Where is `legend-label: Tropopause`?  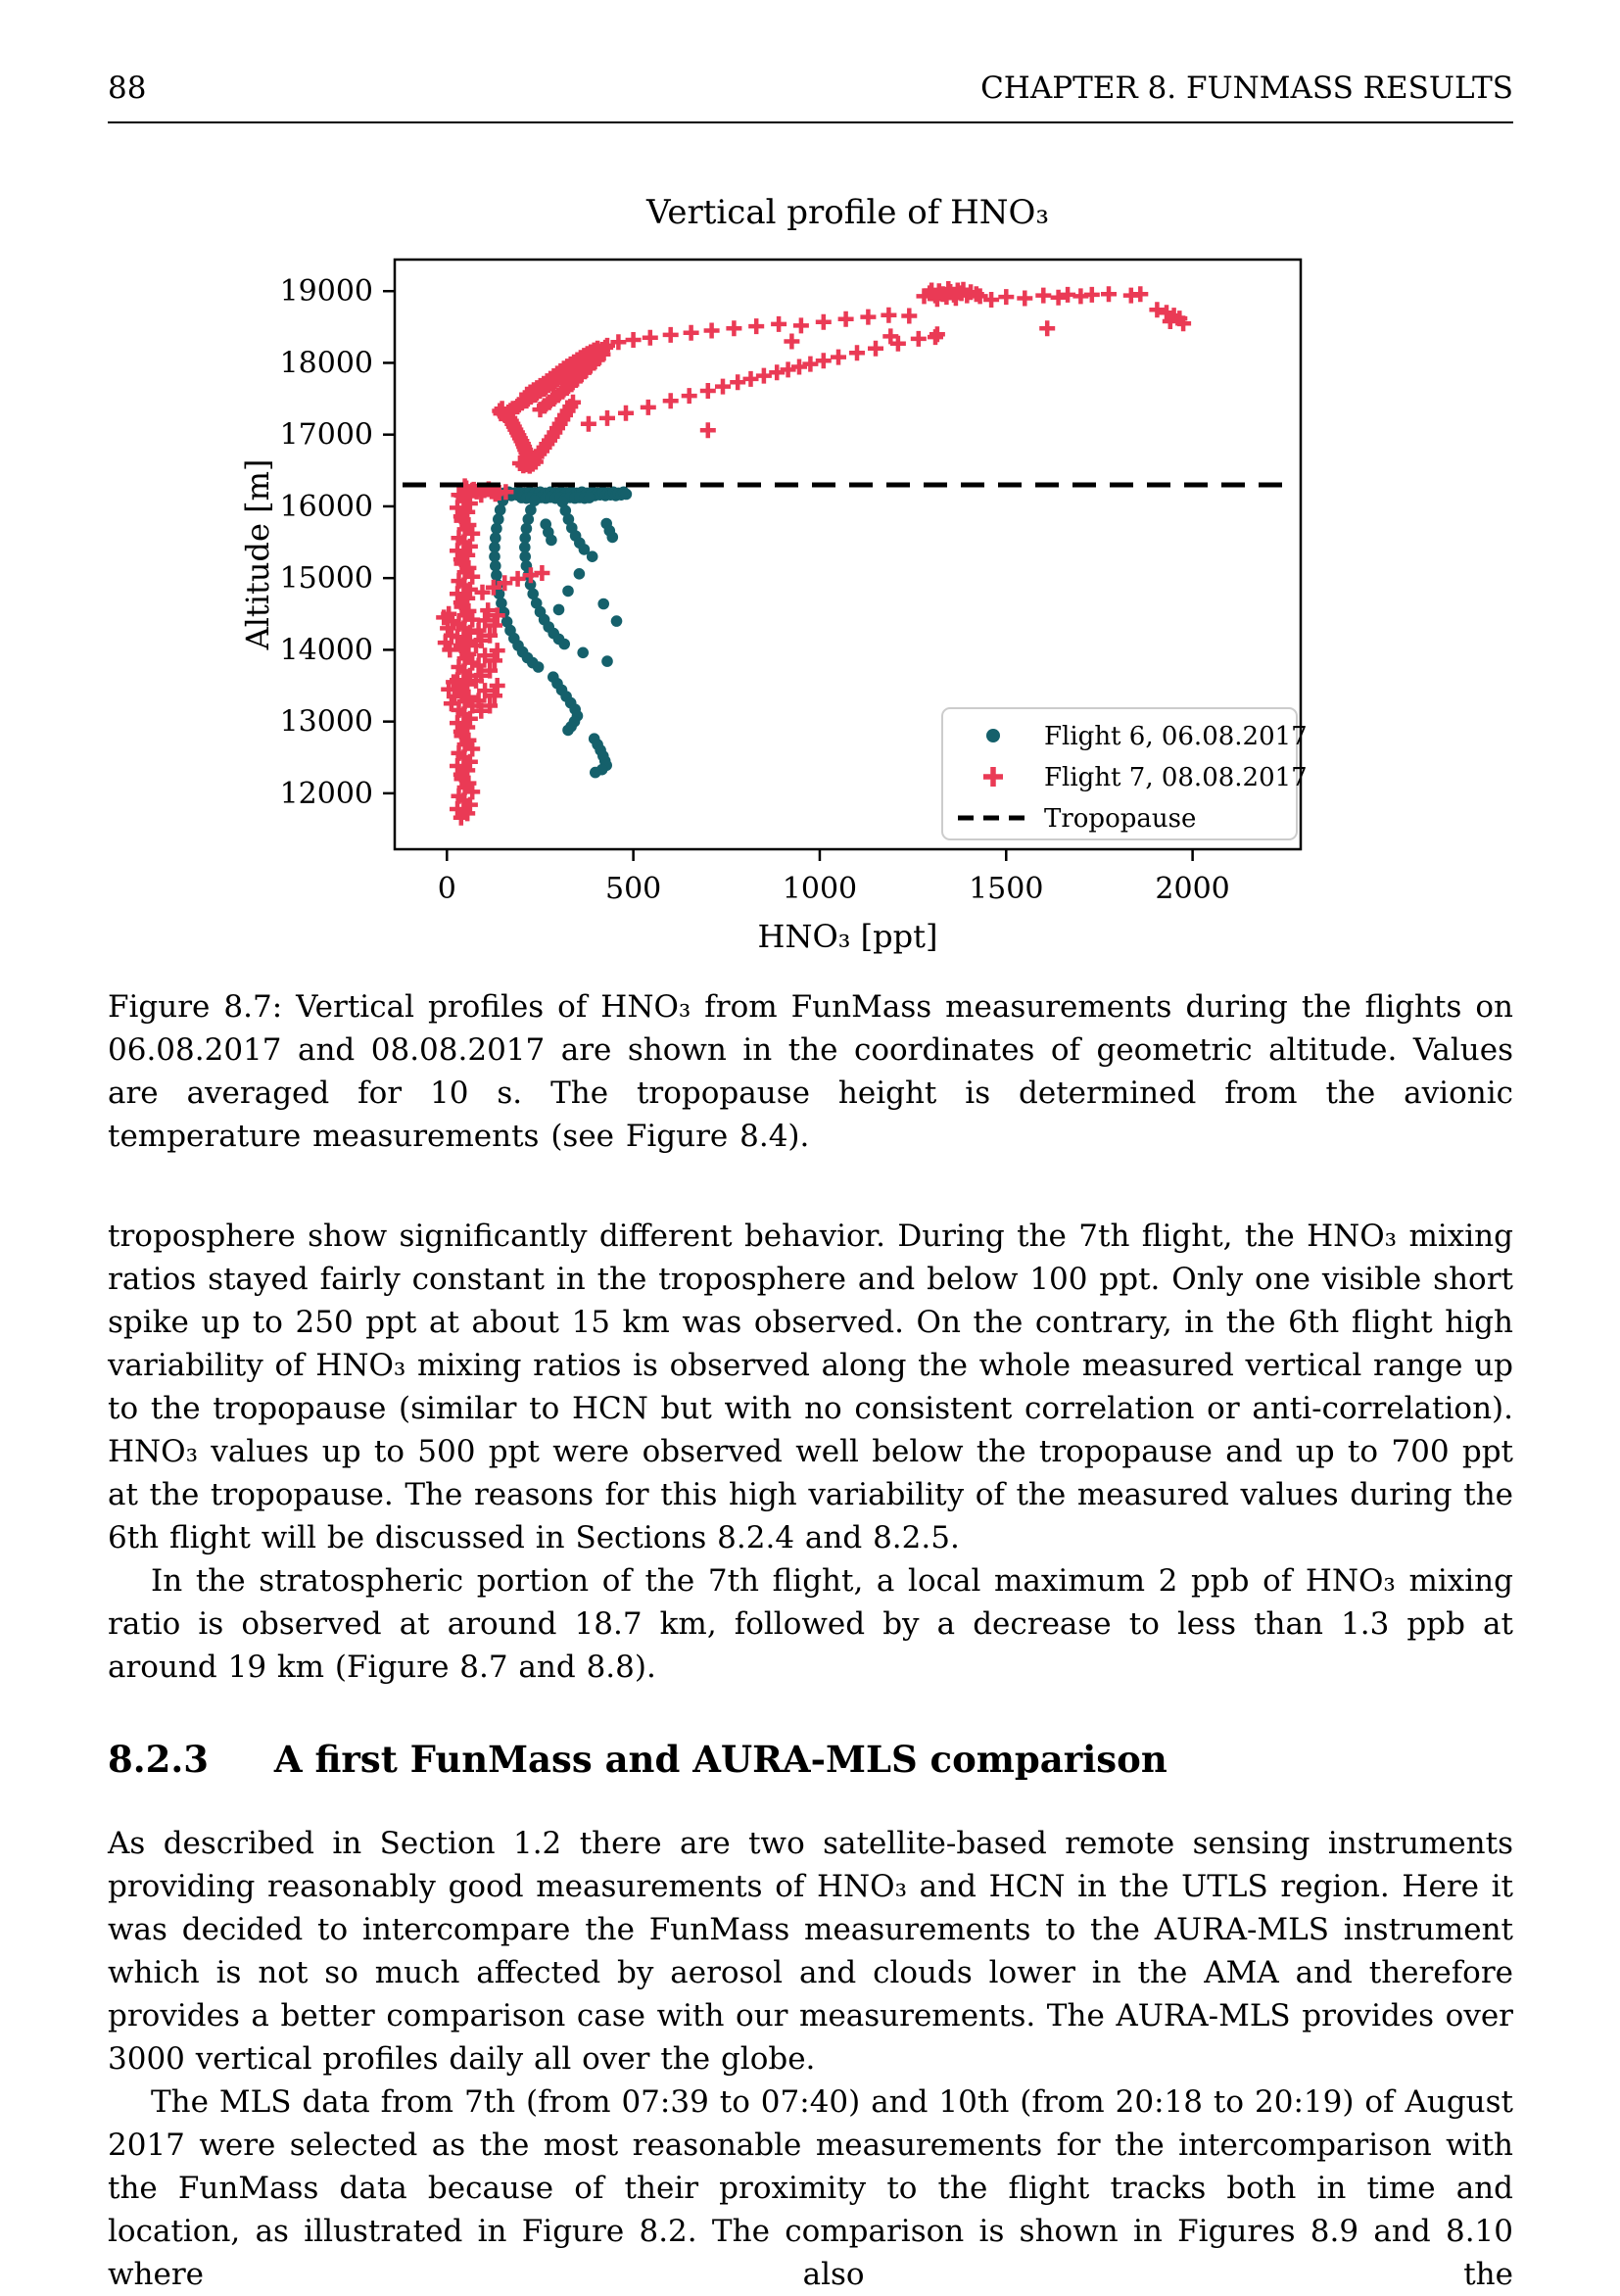
legend-label: Tropopause is located at coordinates (1120, 819).